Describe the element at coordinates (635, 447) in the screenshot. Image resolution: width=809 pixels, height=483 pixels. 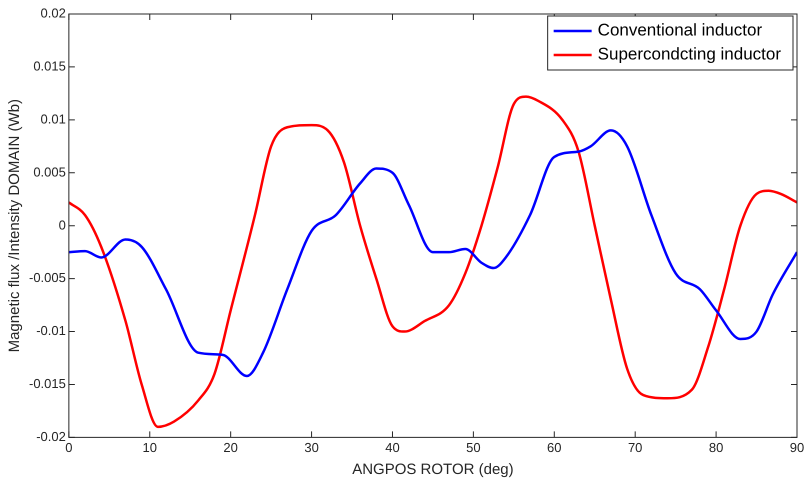
I see `x-tick-label: 70` at that location.